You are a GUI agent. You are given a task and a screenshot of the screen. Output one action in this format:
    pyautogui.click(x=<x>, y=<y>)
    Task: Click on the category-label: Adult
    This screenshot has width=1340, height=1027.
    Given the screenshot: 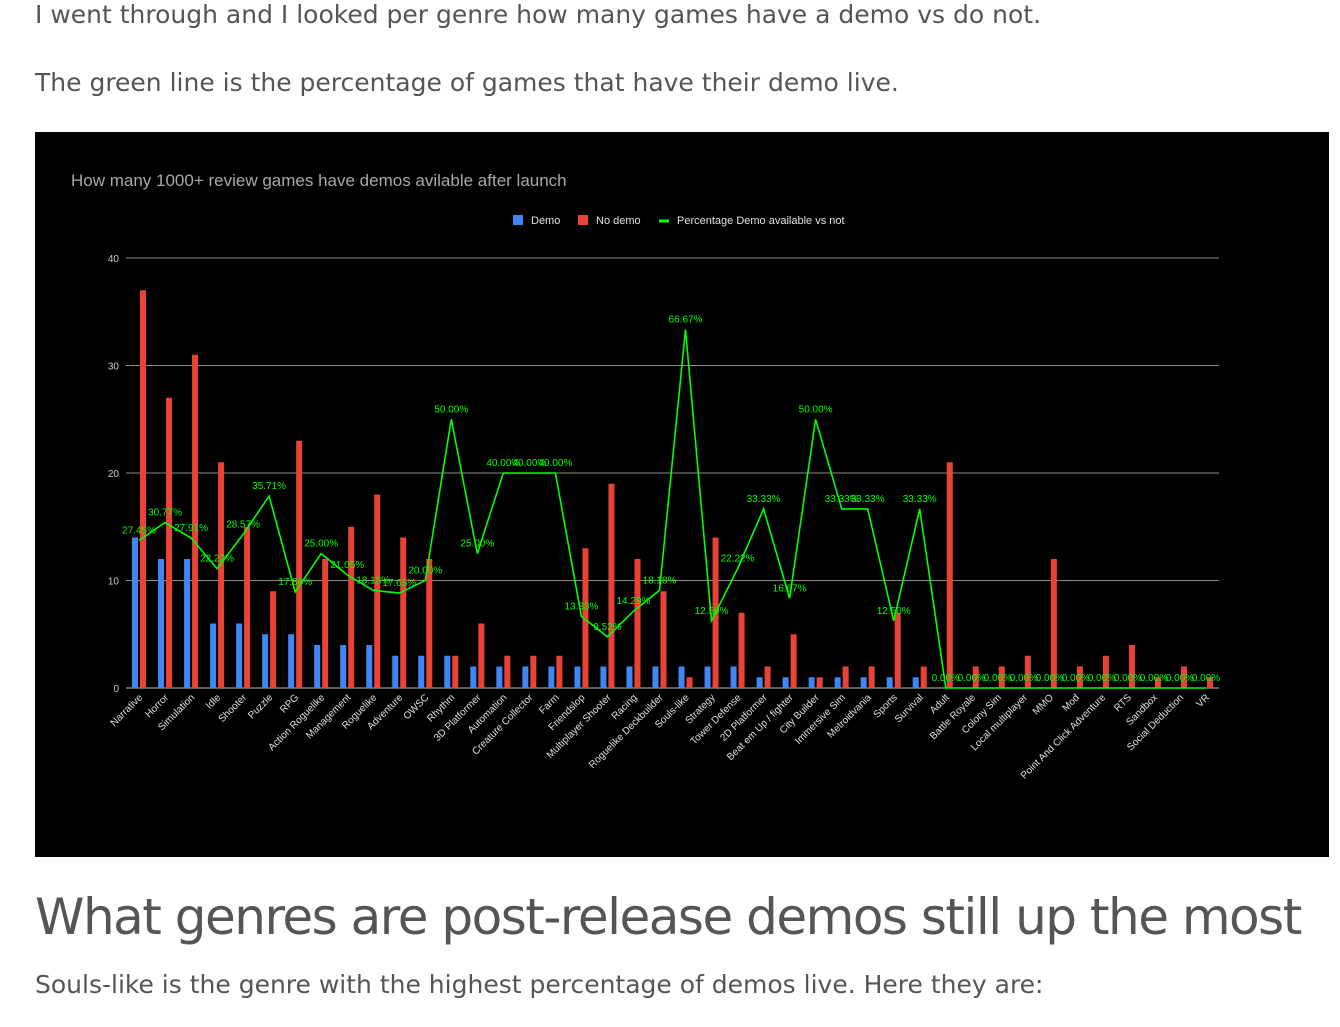 What is the action you would take?
    pyautogui.click(x=940, y=704)
    